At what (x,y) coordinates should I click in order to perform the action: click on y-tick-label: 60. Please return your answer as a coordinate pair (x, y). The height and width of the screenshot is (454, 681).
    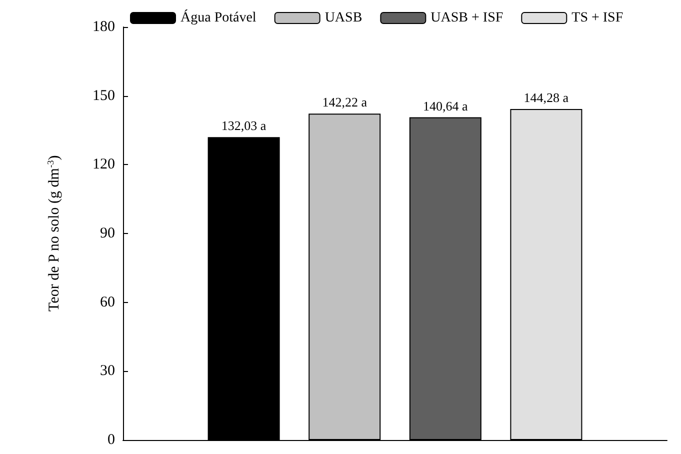
    Looking at the image, I should click on (107, 302).